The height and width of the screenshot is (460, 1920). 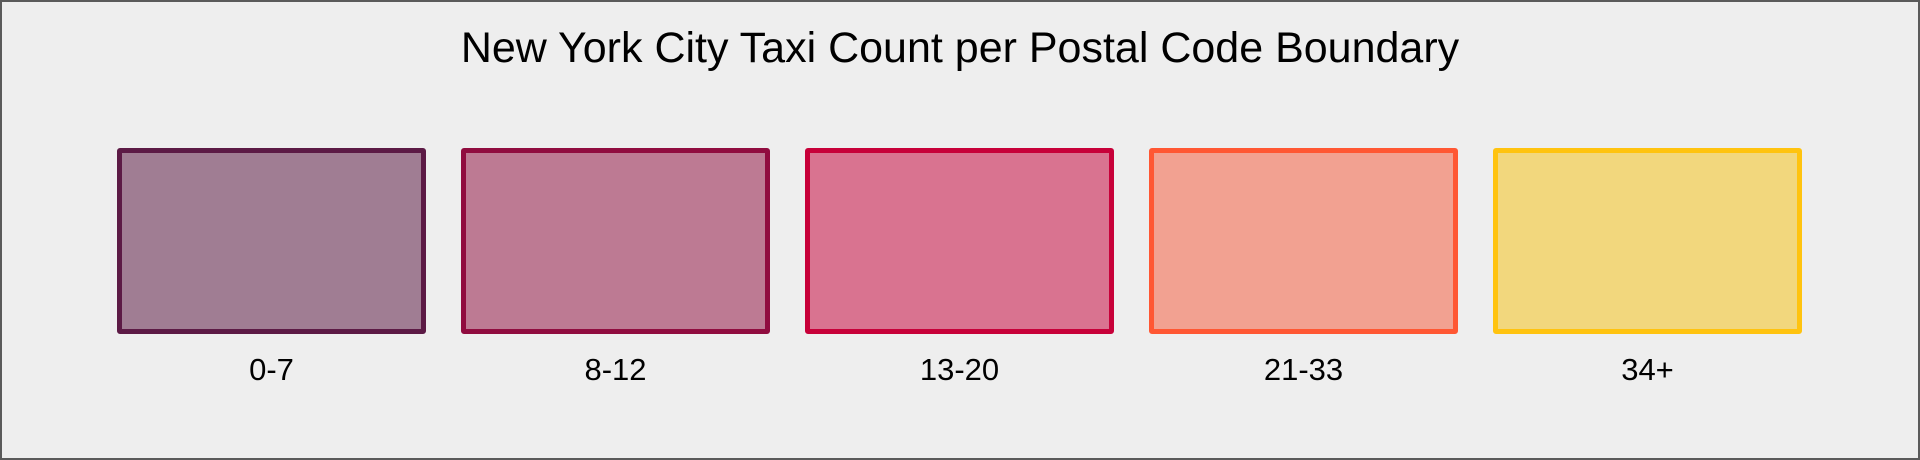 I want to click on legend-label: 8-12, so click(x=615, y=369).